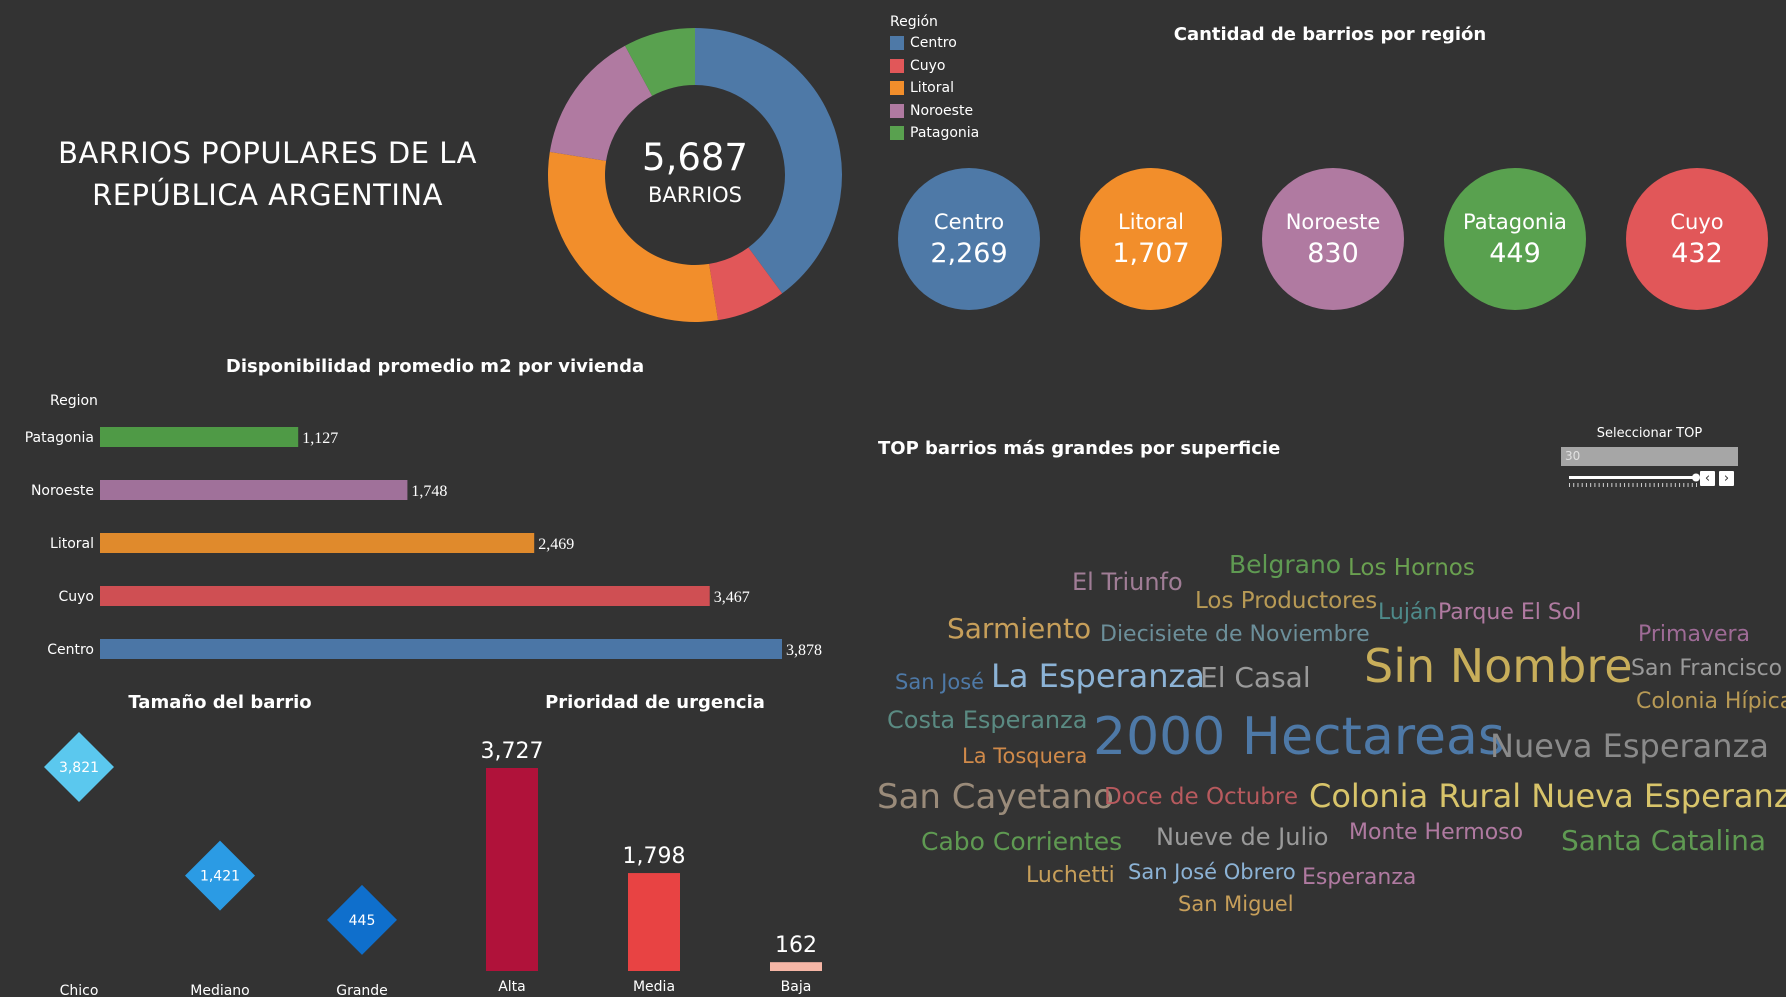 The image size is (1786, 997). I want to click on bar-value-label: 2,469, so click(556, 544).